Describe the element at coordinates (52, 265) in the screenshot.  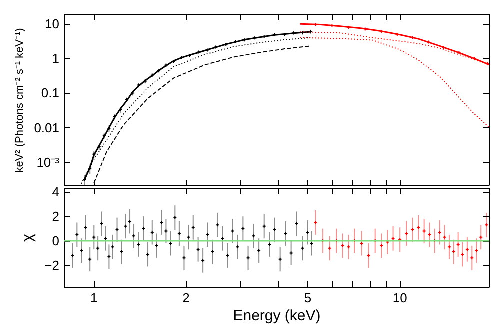
I see `y-tick-label: −2` at that location.